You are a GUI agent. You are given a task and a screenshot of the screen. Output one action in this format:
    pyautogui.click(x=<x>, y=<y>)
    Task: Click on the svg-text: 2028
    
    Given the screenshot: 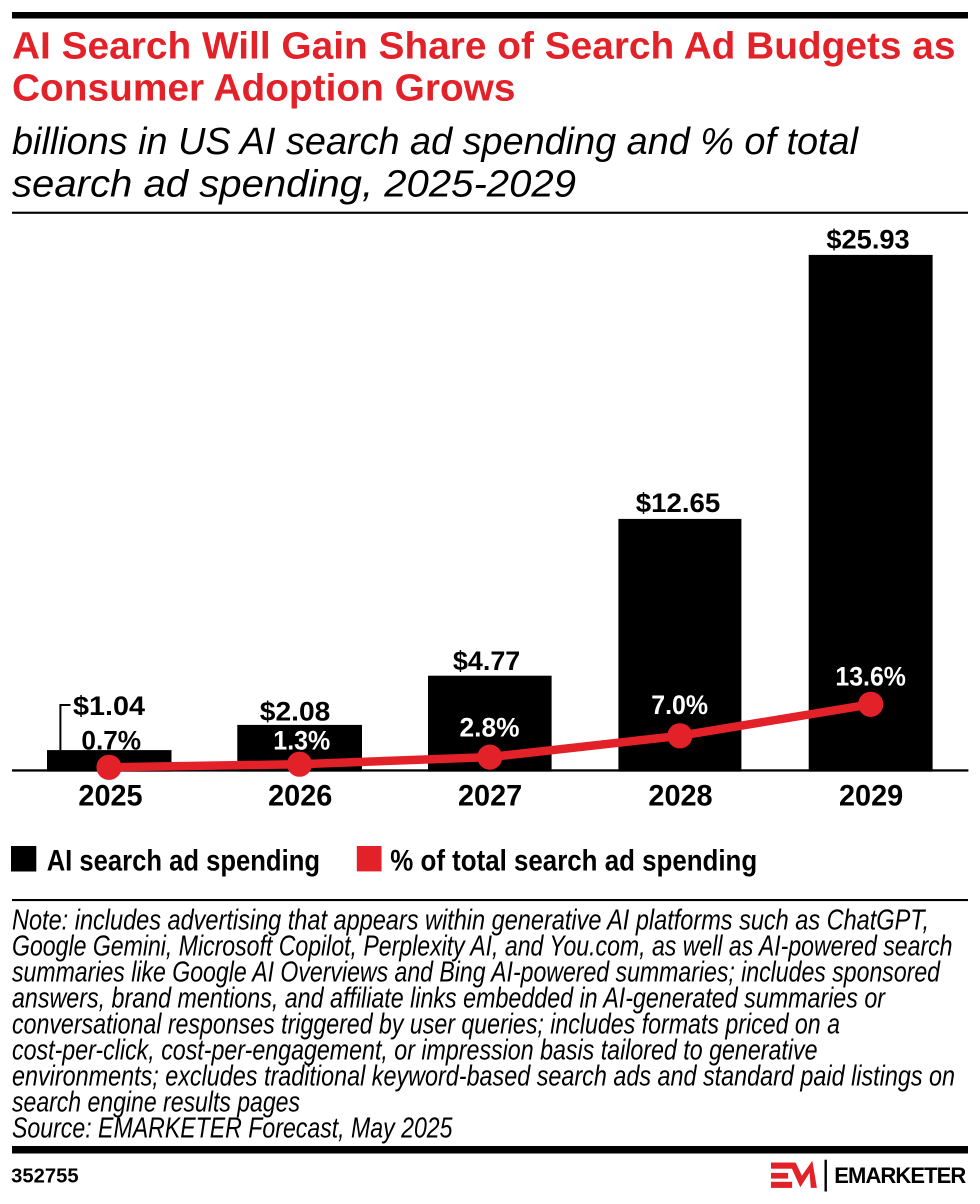 What is the action you would take?
    pyautogui.click(x=680, y=796)
    